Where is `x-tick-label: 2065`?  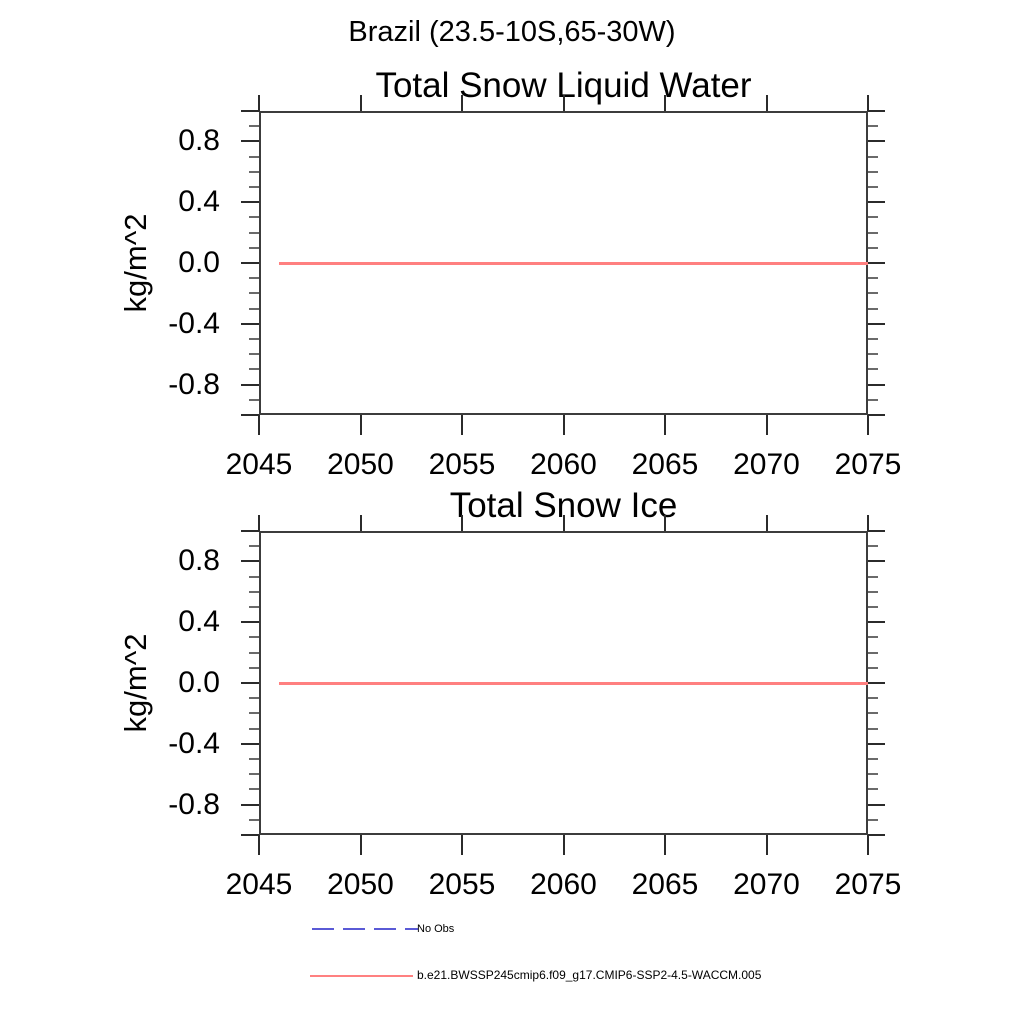 x-tick-label: 2065 is located at coordinates (665, 884).